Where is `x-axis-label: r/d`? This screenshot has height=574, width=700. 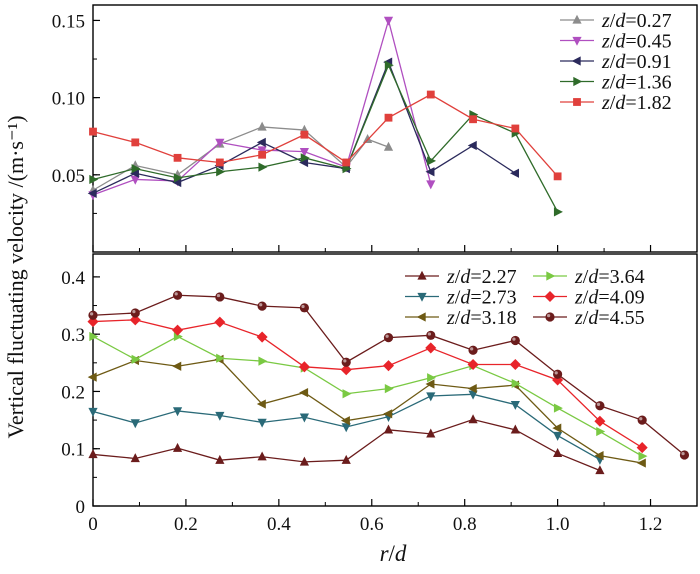
x-axis-label: r/d is located at coordinates (393, 553).